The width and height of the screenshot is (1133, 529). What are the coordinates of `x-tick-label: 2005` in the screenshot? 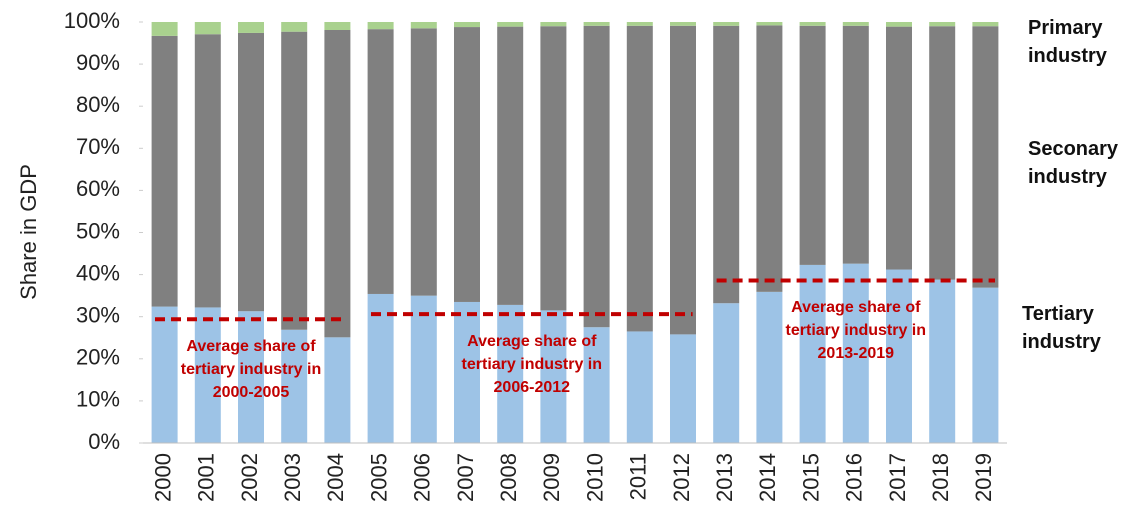 It's located at (378, 477).